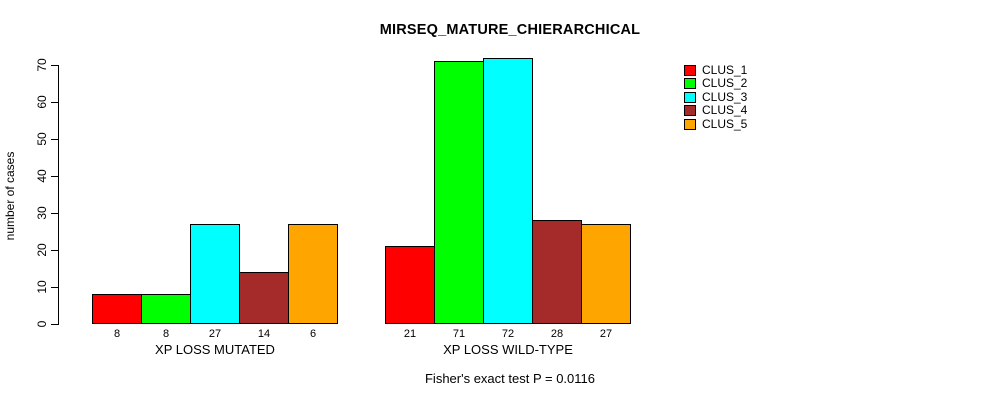 The width and height of the screenshot is (990, 400). Describe the element at coordinates (42, 324) in the screenshot. I see `y-axis-tick-label: 0` at that location.